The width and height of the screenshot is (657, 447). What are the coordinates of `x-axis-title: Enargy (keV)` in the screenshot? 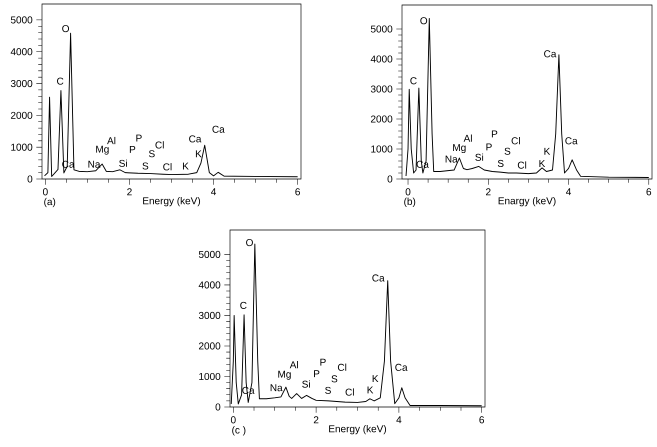 It's located at (527, 201).